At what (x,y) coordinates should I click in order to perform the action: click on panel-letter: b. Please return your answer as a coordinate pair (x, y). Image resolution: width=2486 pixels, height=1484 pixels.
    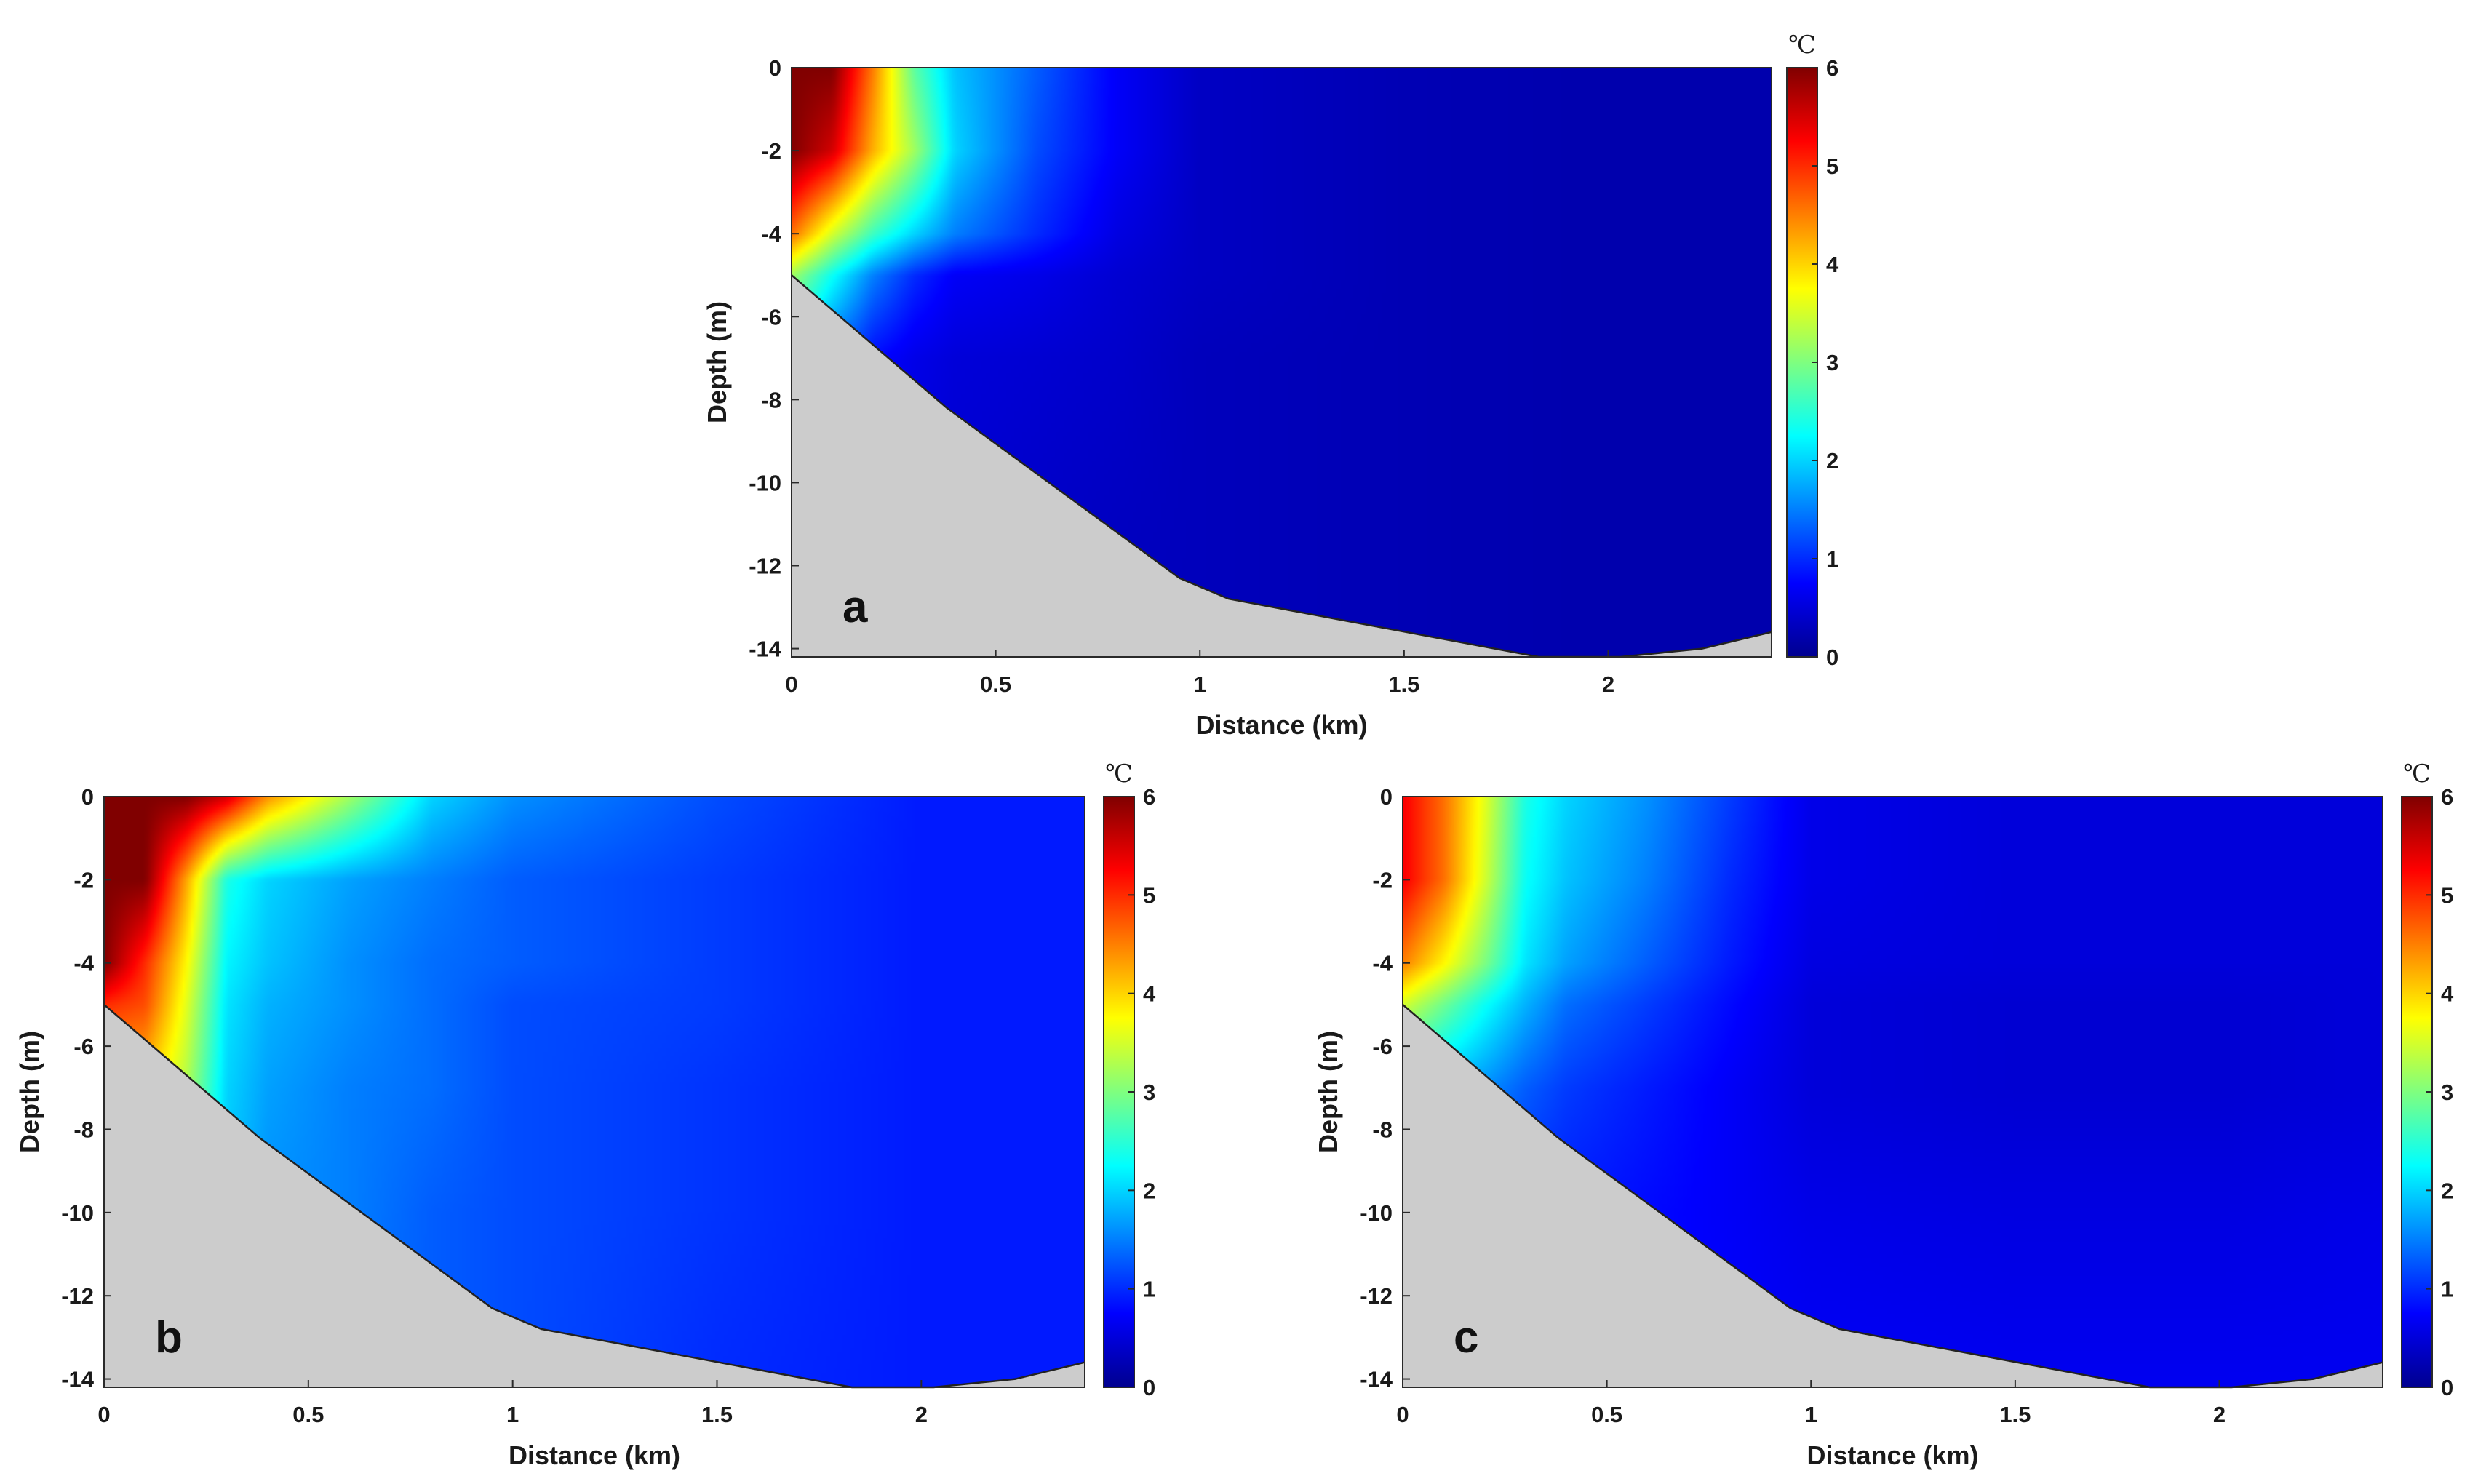
    Looking at the image, I should click on (169, 1337).